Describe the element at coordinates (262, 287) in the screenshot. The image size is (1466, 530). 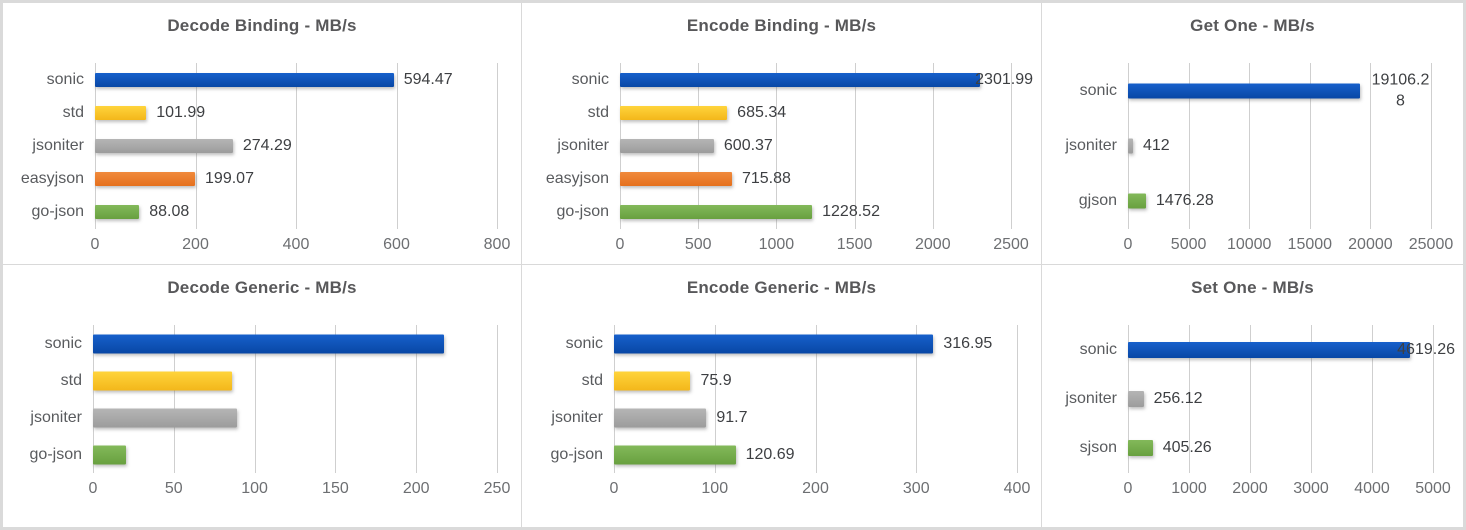
I see `chart-title: Decode Generic - MB/s` at that location.